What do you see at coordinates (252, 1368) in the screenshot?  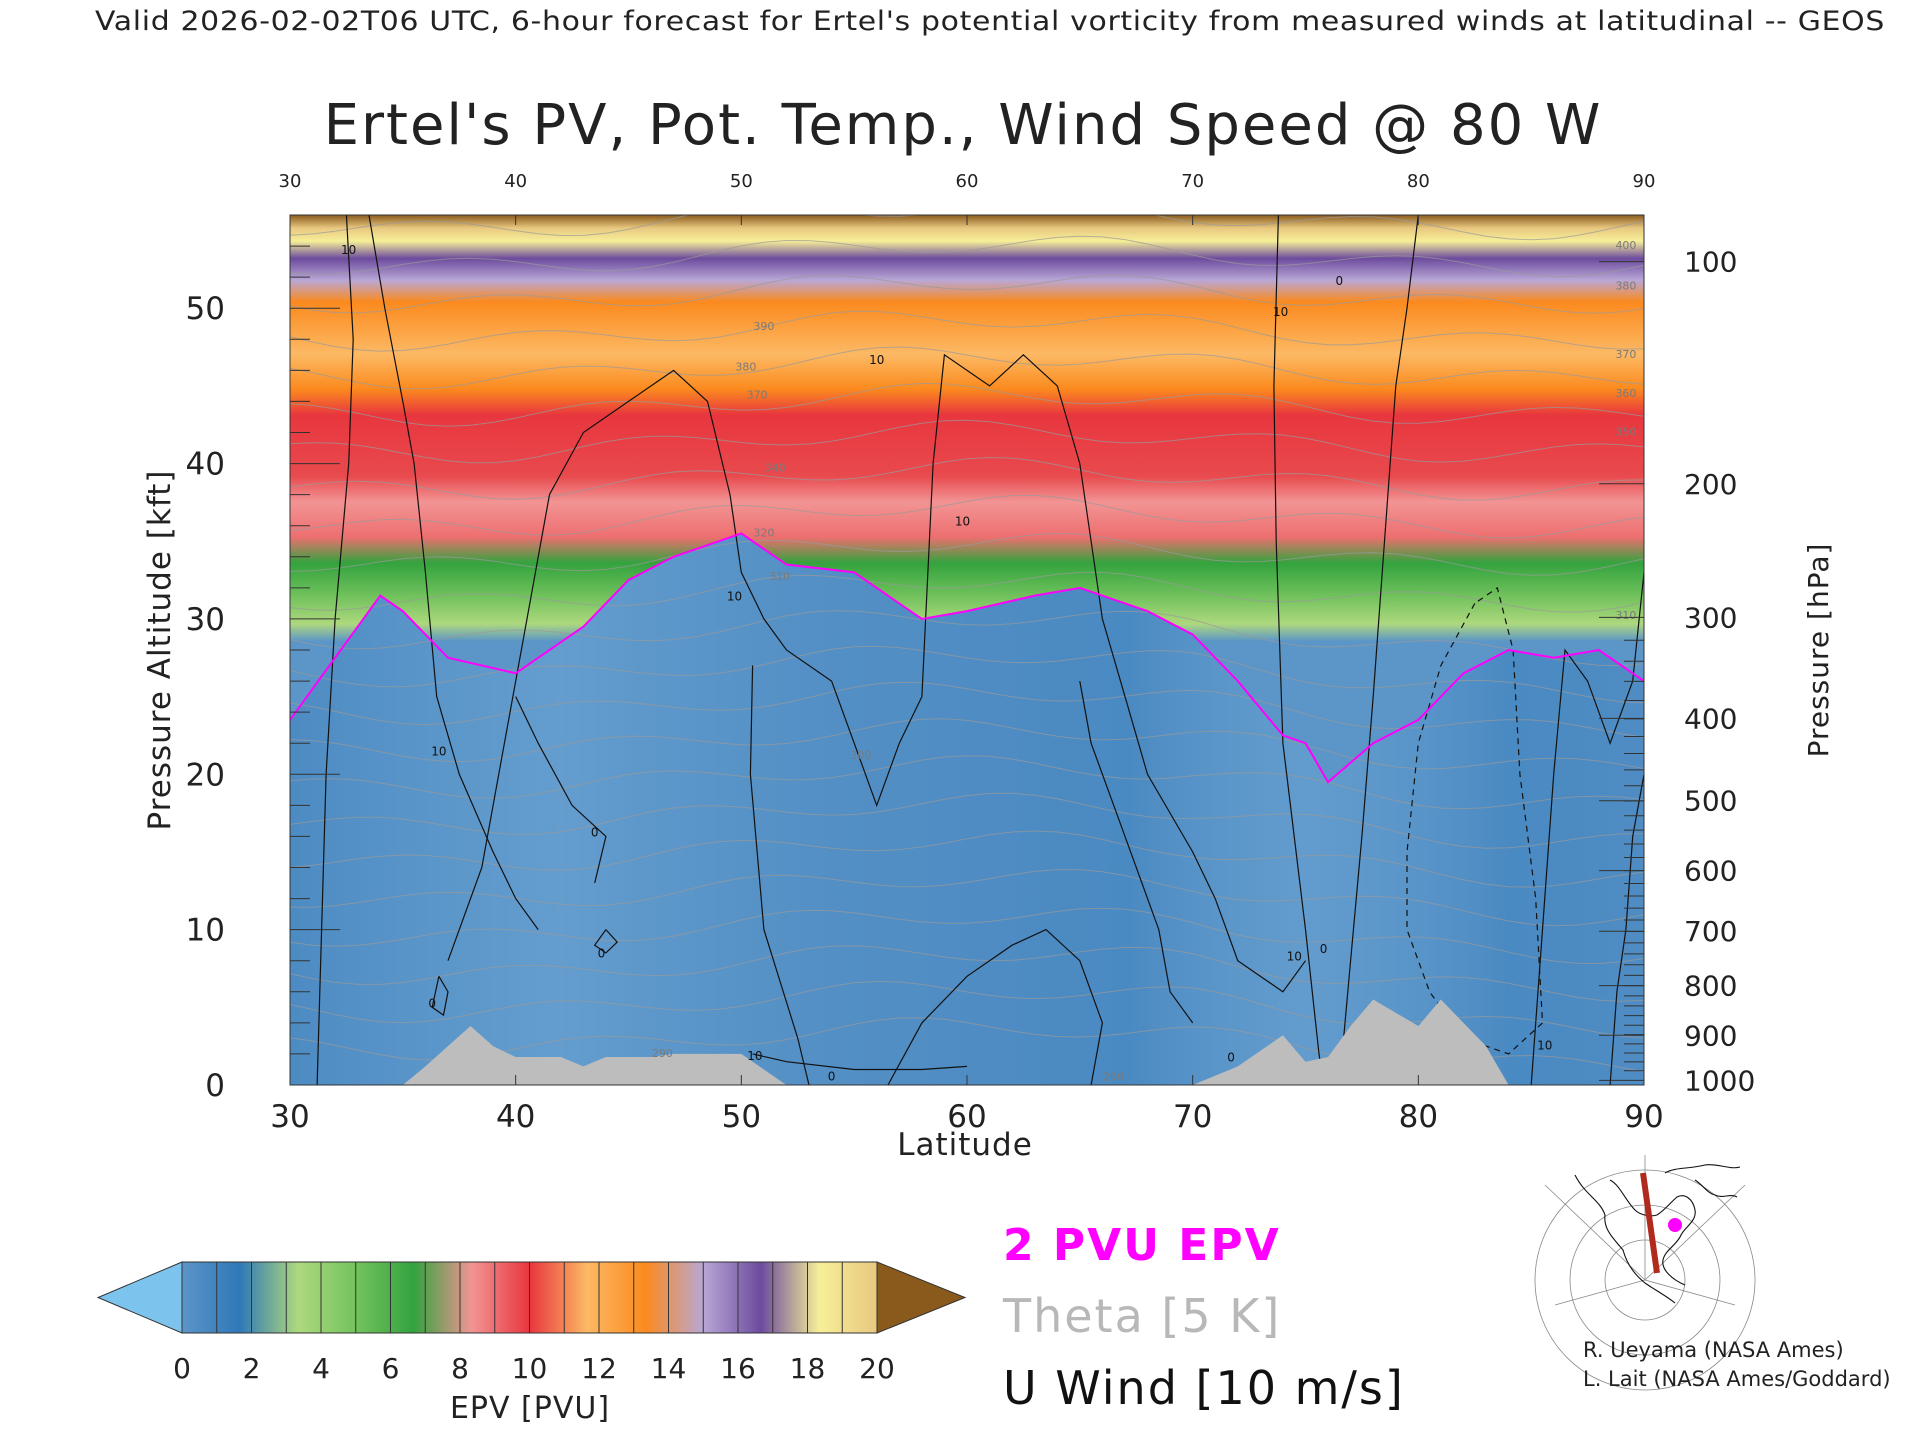 I see `colorbar-tick-label: 2` at bounding box center [252, 1368].